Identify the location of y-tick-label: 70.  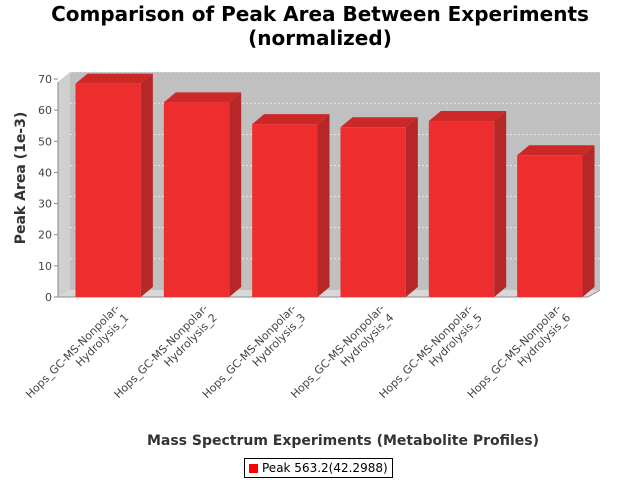
(45, 79).